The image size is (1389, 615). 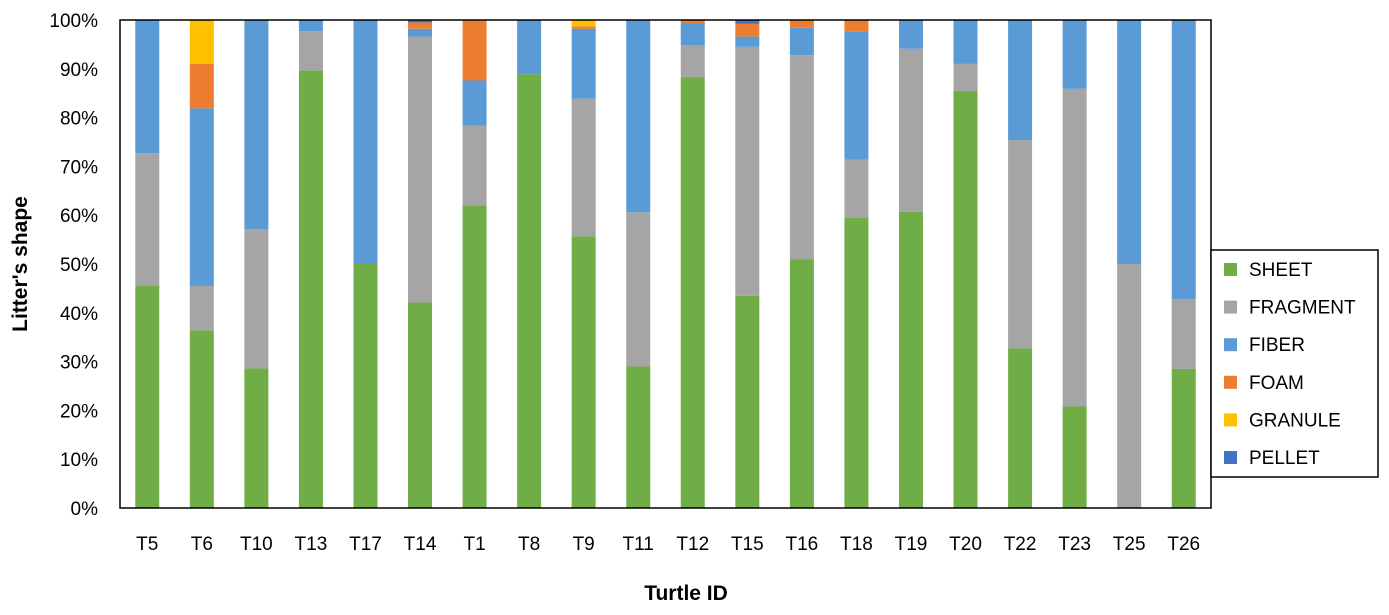 What do you see at coordinates (856, 362) in the screenshot?
I see `bar-segment-sheet-t18` at bounding box center [856, 362].